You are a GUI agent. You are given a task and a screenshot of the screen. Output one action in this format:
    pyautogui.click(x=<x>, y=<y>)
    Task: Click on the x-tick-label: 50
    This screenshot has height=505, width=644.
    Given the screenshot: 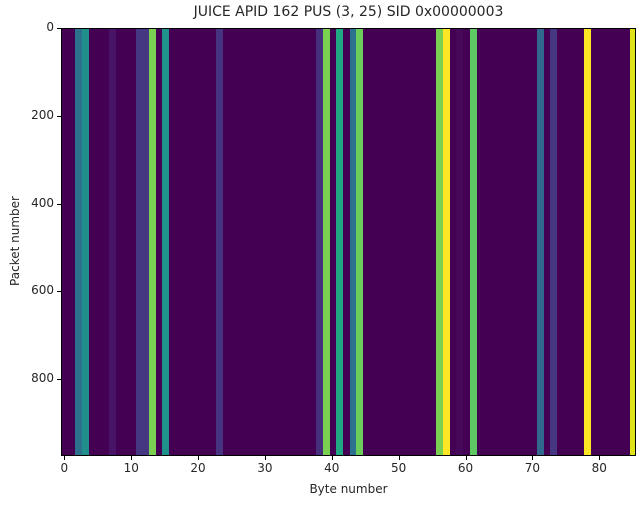 What is the action you would take?
    pyautogui.click(x=399, y=468)
    